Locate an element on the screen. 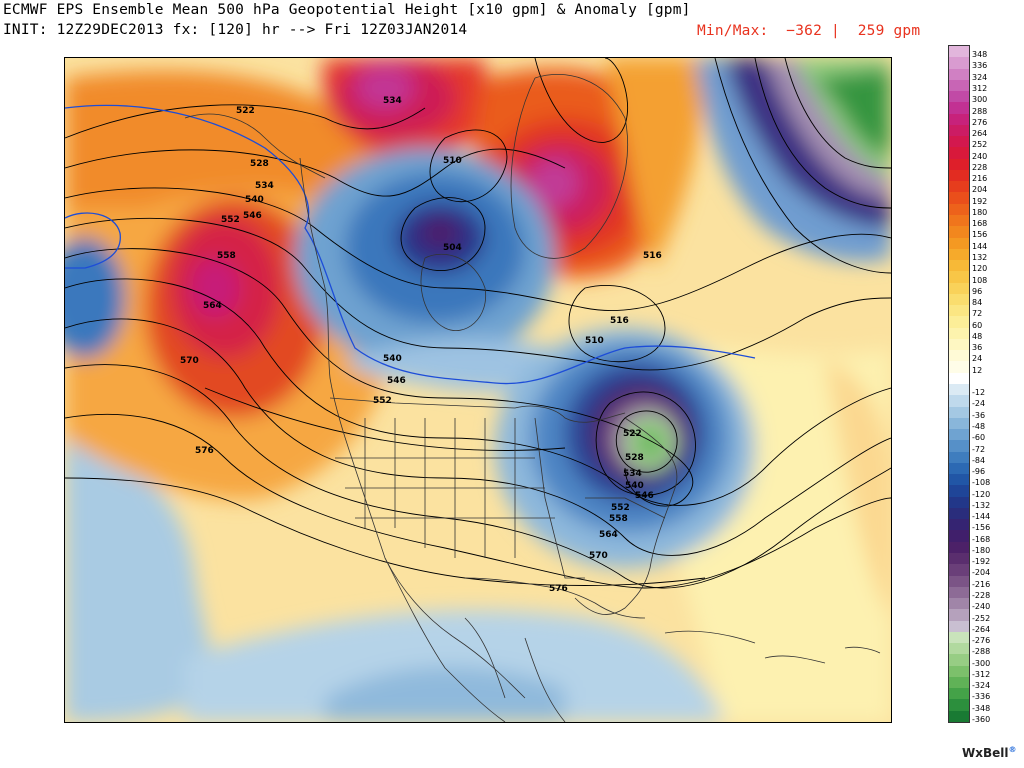 Image resolution: width=1024 pixels, height=768 pixels. colorbar-tick-label: 84 is located at coordinates (977, 303).